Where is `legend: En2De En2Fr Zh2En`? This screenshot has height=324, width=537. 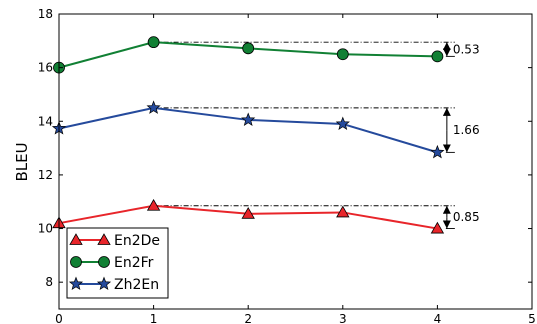 legend: En2De En2Fr Zh2En is located at coordinates (117, 263).